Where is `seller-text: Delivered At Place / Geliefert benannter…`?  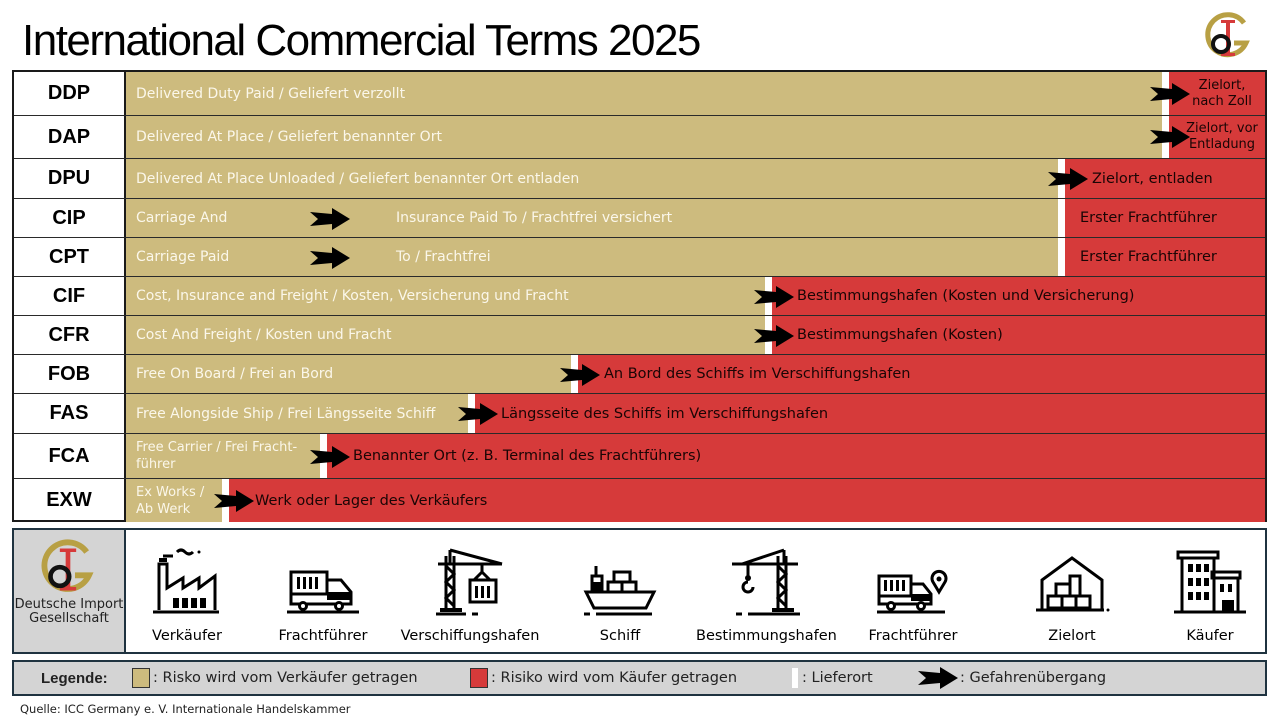 seller-text: Delivered At Place / Geliefert benannter… is located at coordinates (289, 137).